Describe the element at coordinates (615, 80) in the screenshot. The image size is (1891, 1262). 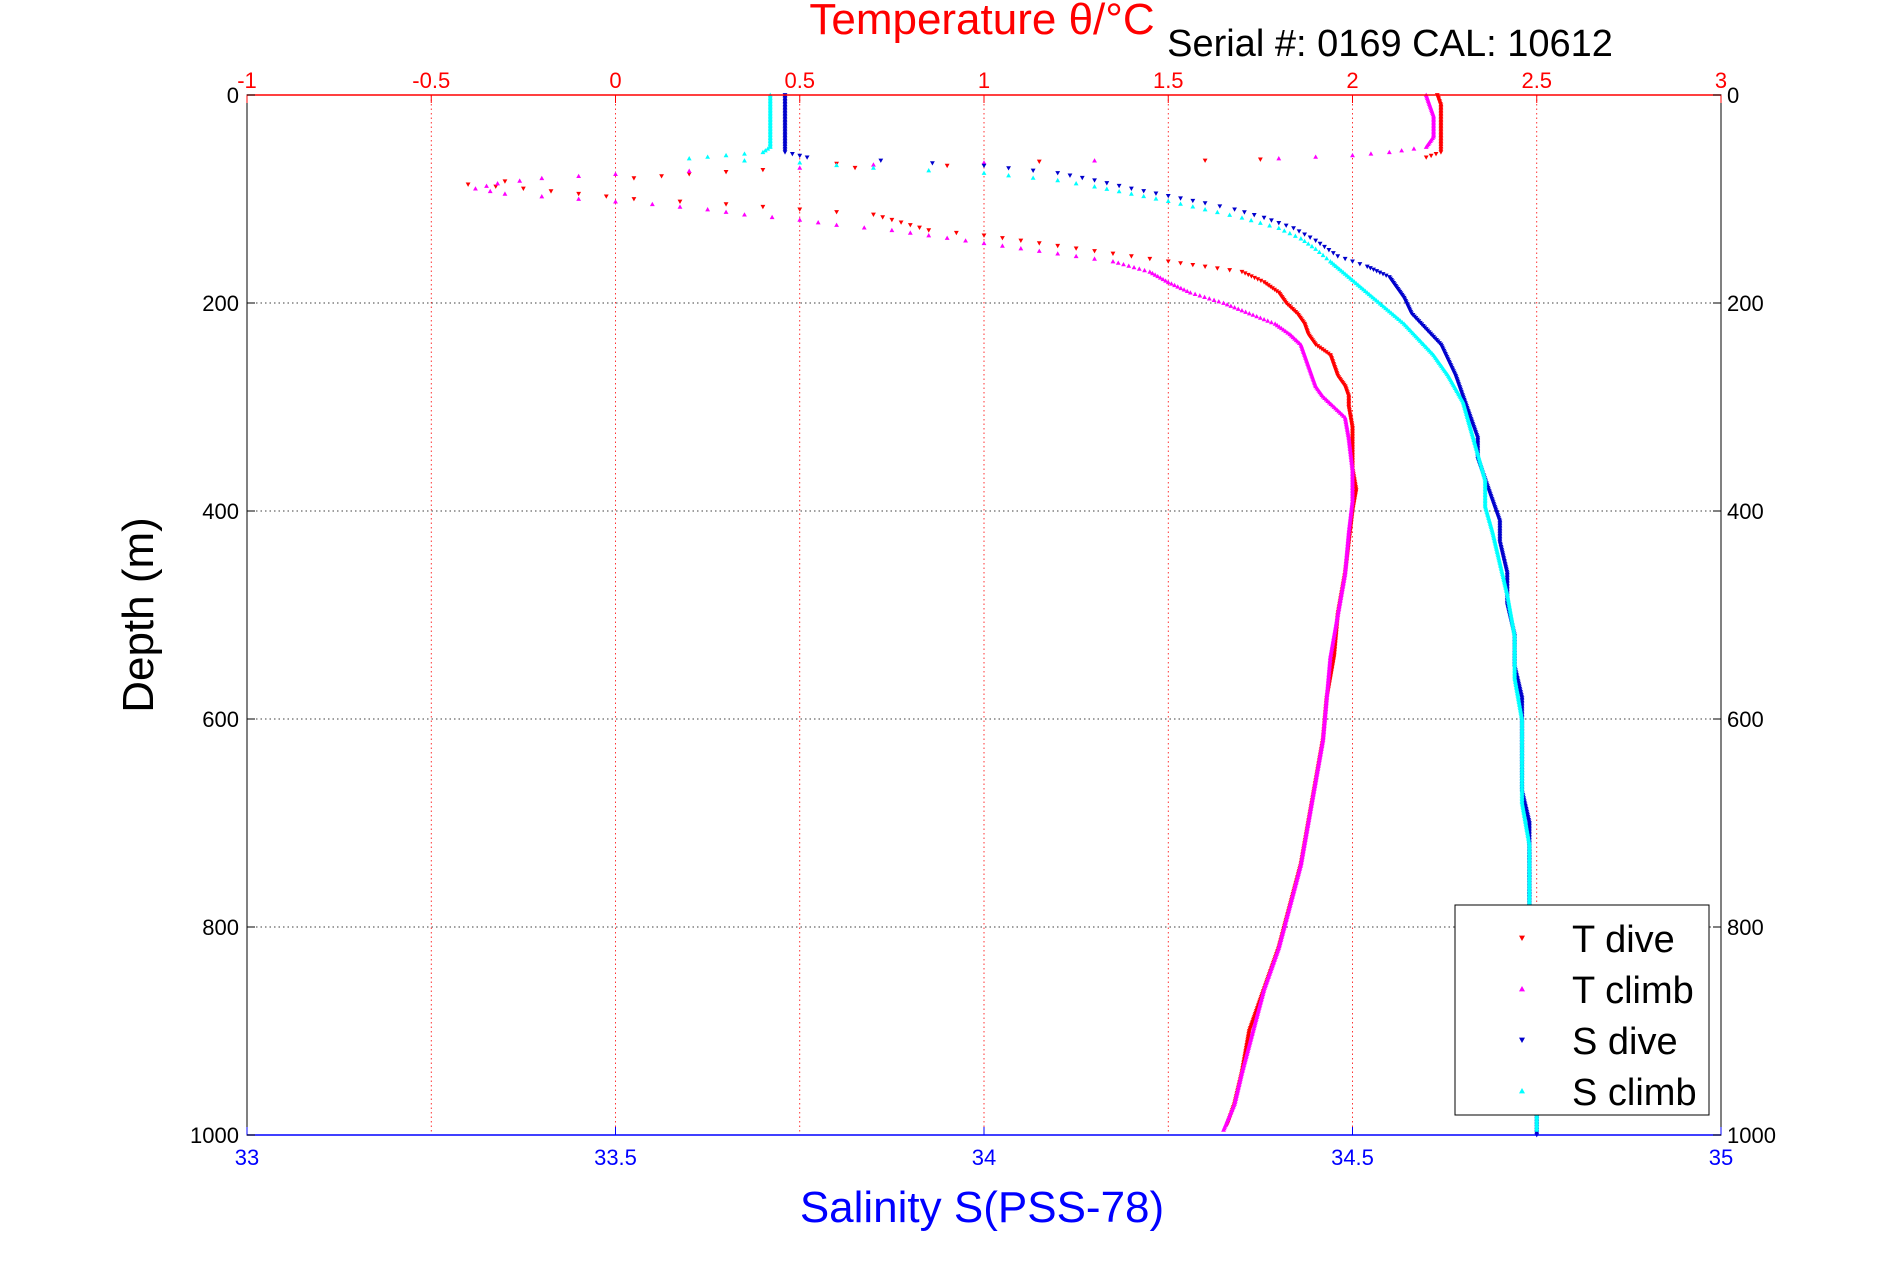
I see `tick-label-top: 0` at that location.